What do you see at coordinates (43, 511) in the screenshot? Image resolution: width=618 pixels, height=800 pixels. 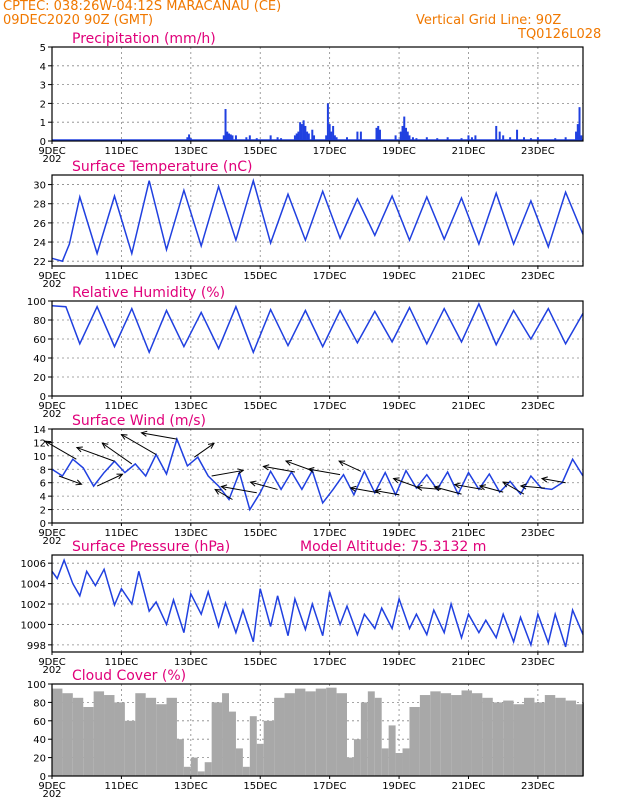 I see `y-tick-label: 2` at bounding box center [43, 511].